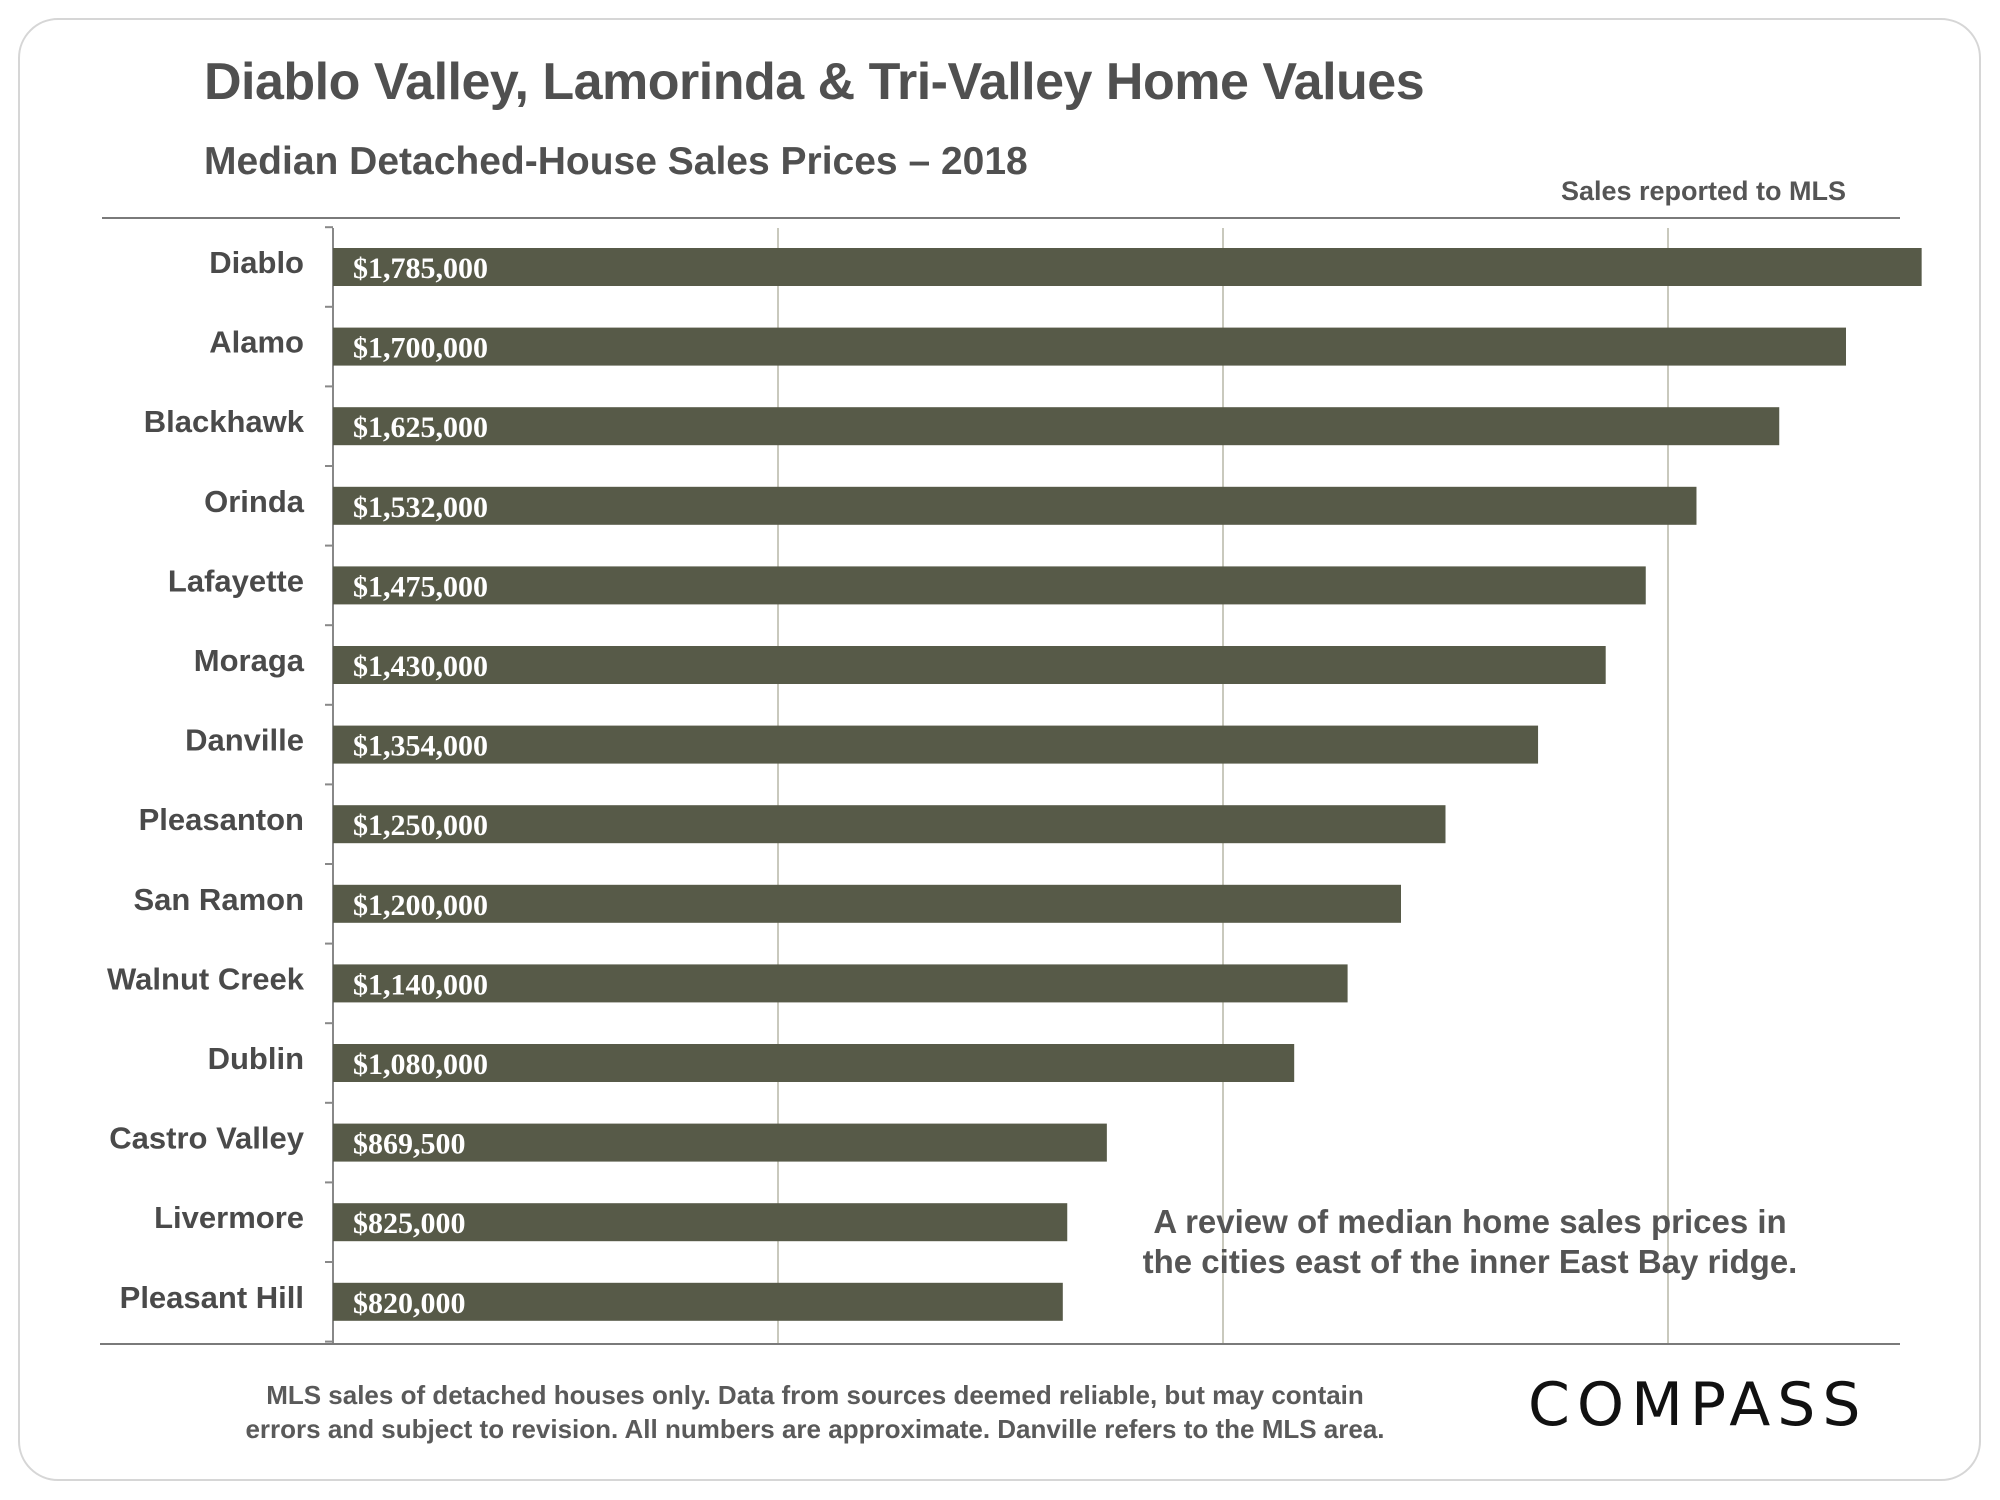 The width and height of the screenshot is (2000, 1500). Describe the element at coordinates (224, 421) in the screenshot. I see `category-label: Blackhawk` at that location.